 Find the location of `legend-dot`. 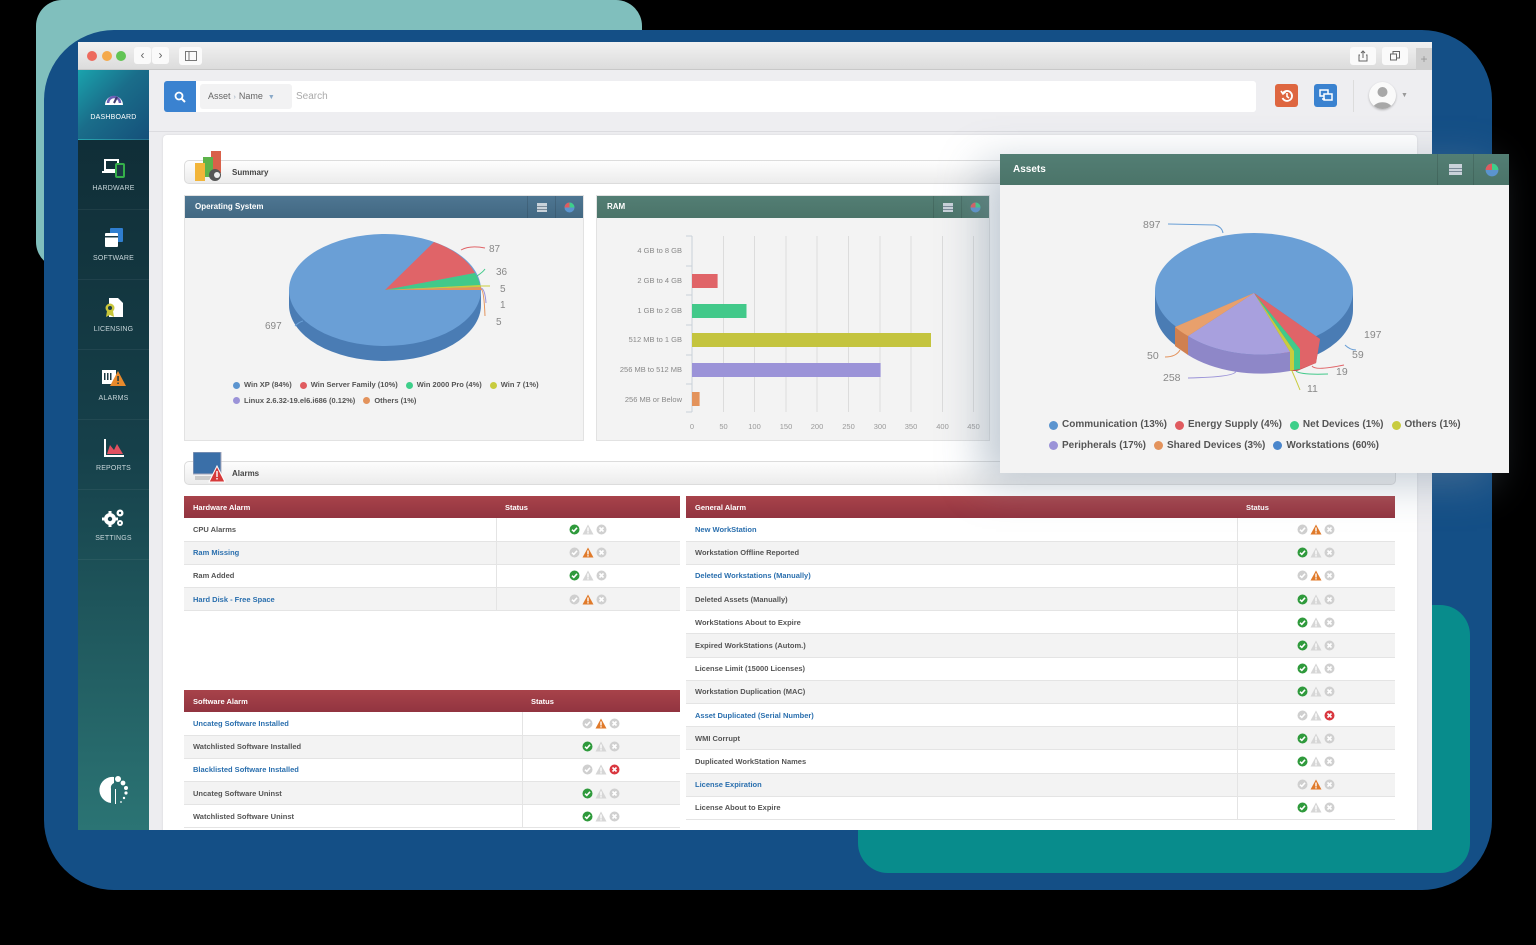

legend-dot is located at coordinates (1180, 425).